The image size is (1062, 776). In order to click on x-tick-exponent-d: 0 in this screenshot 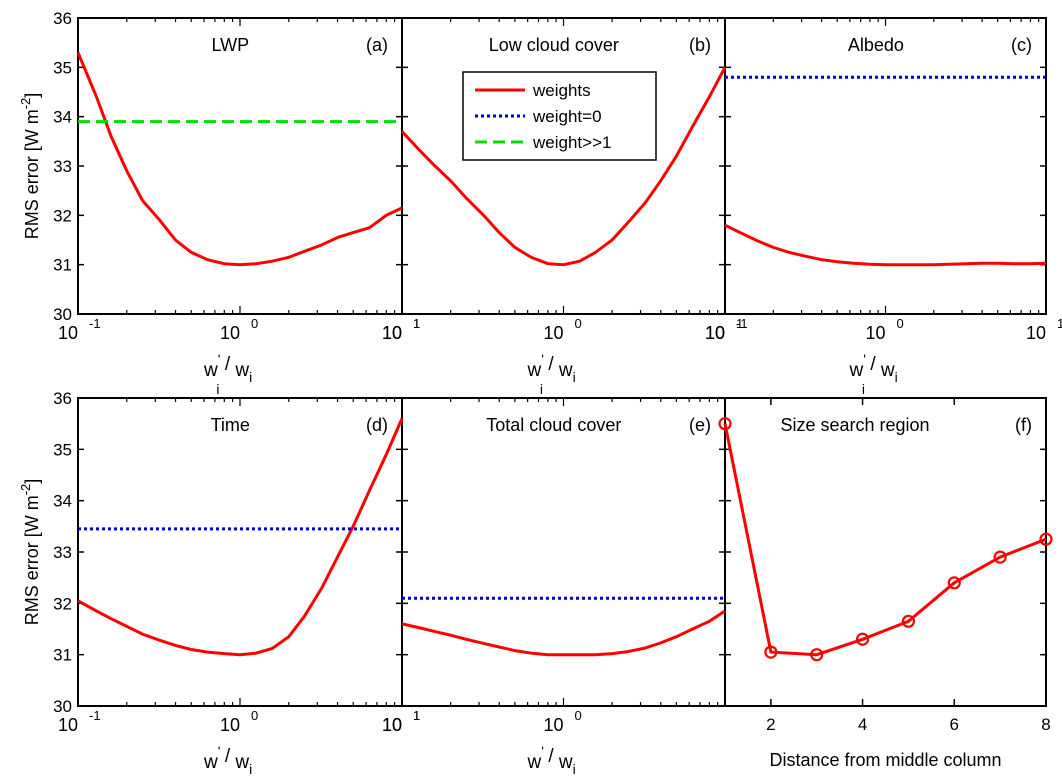, I will do `click(254, 715)`.